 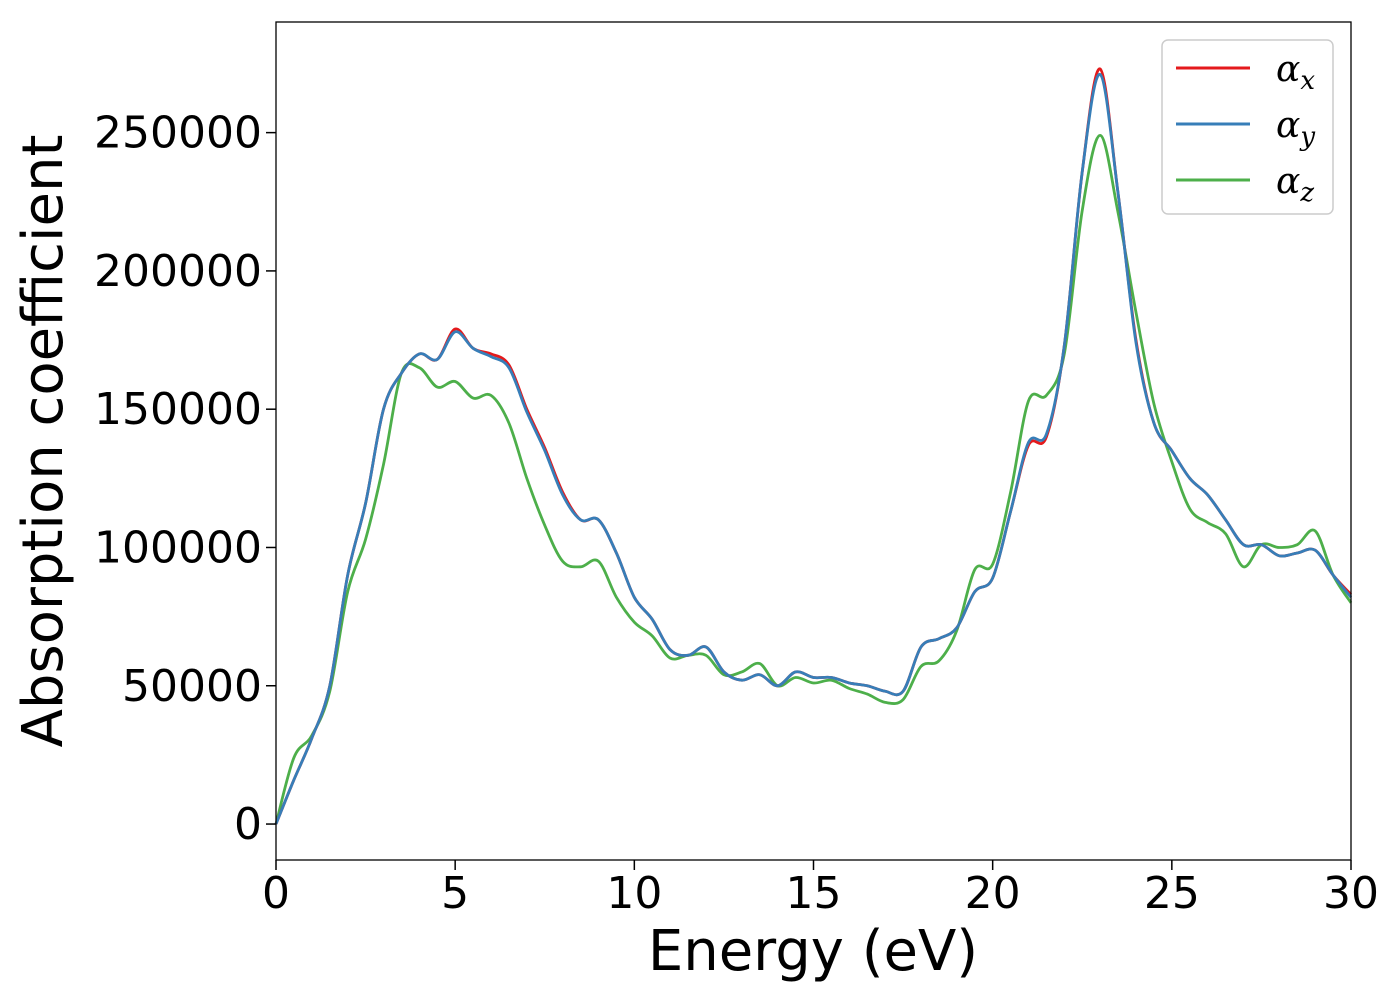 What do you see at coordinates (1295, 72) in the screenshot?
I see `legend-label-x: αx` at bounding box center [1295, 72].